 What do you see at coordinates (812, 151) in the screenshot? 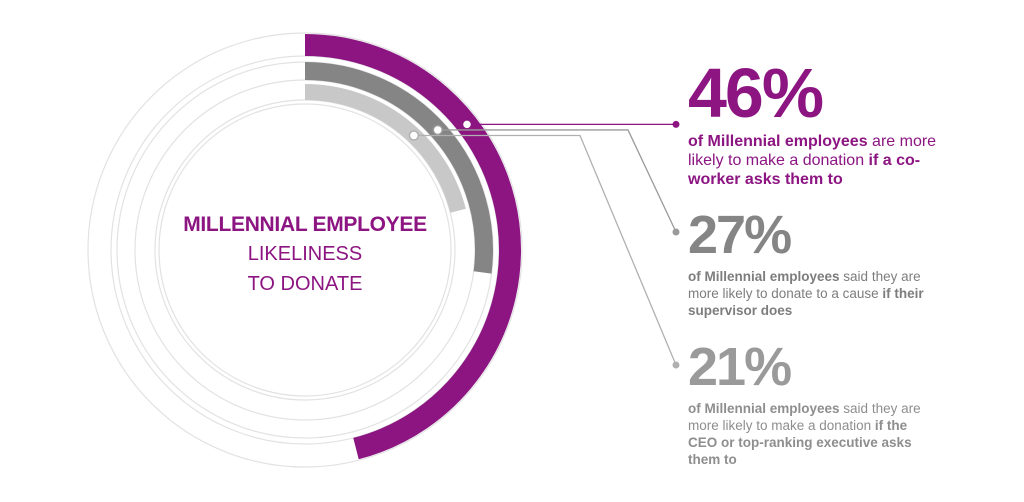
I see `stat-middle: are more likely to make a donation` at bounding box center [812, 151].